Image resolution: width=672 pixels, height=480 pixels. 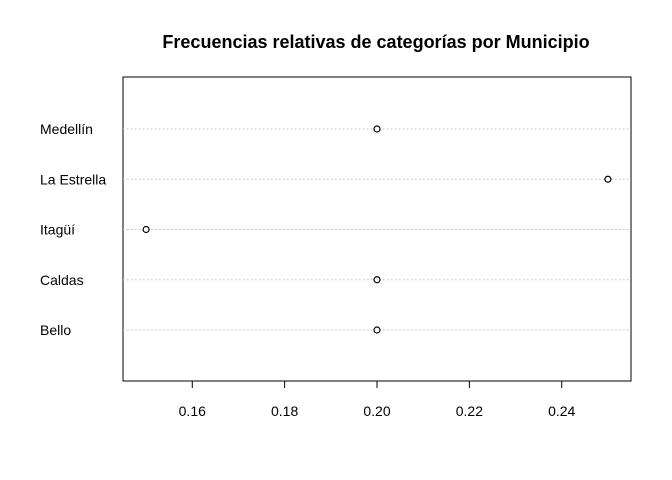 What do you see at coordinates (561, 411) in the screenshot?
I see `x-tick-label: 0.24` at bounding box center [561, 411].